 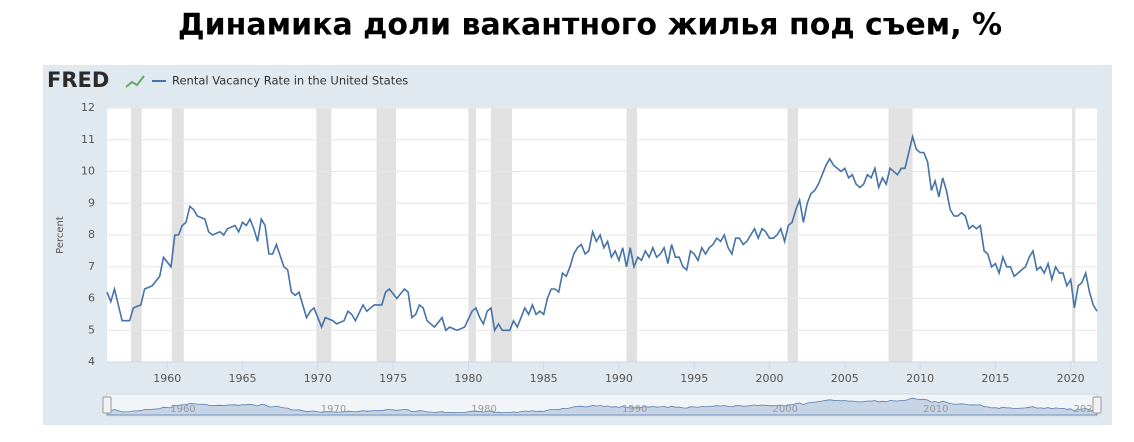 I want to click on navigator-tick-label: 1960, so click(x=182, y=409).